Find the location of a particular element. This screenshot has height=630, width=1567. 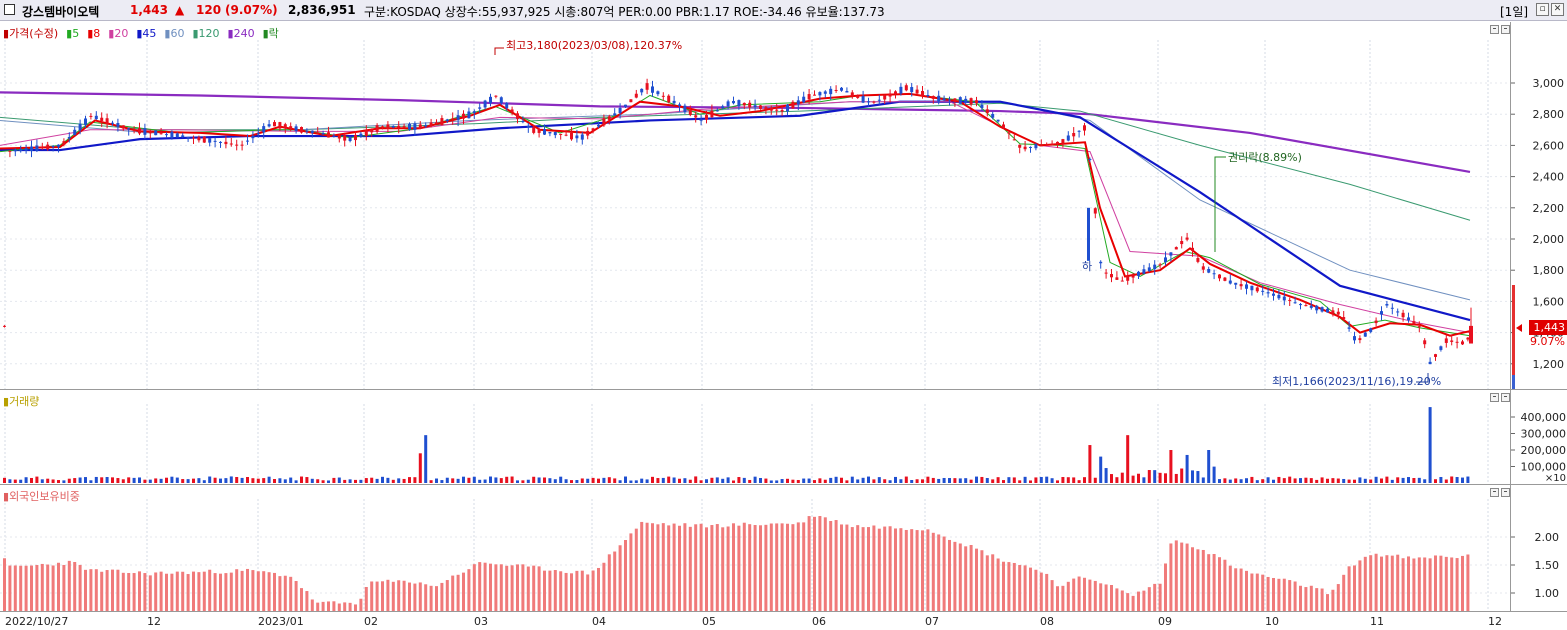

price-panel-minimize-icon is located at coordinates (1494, 29).